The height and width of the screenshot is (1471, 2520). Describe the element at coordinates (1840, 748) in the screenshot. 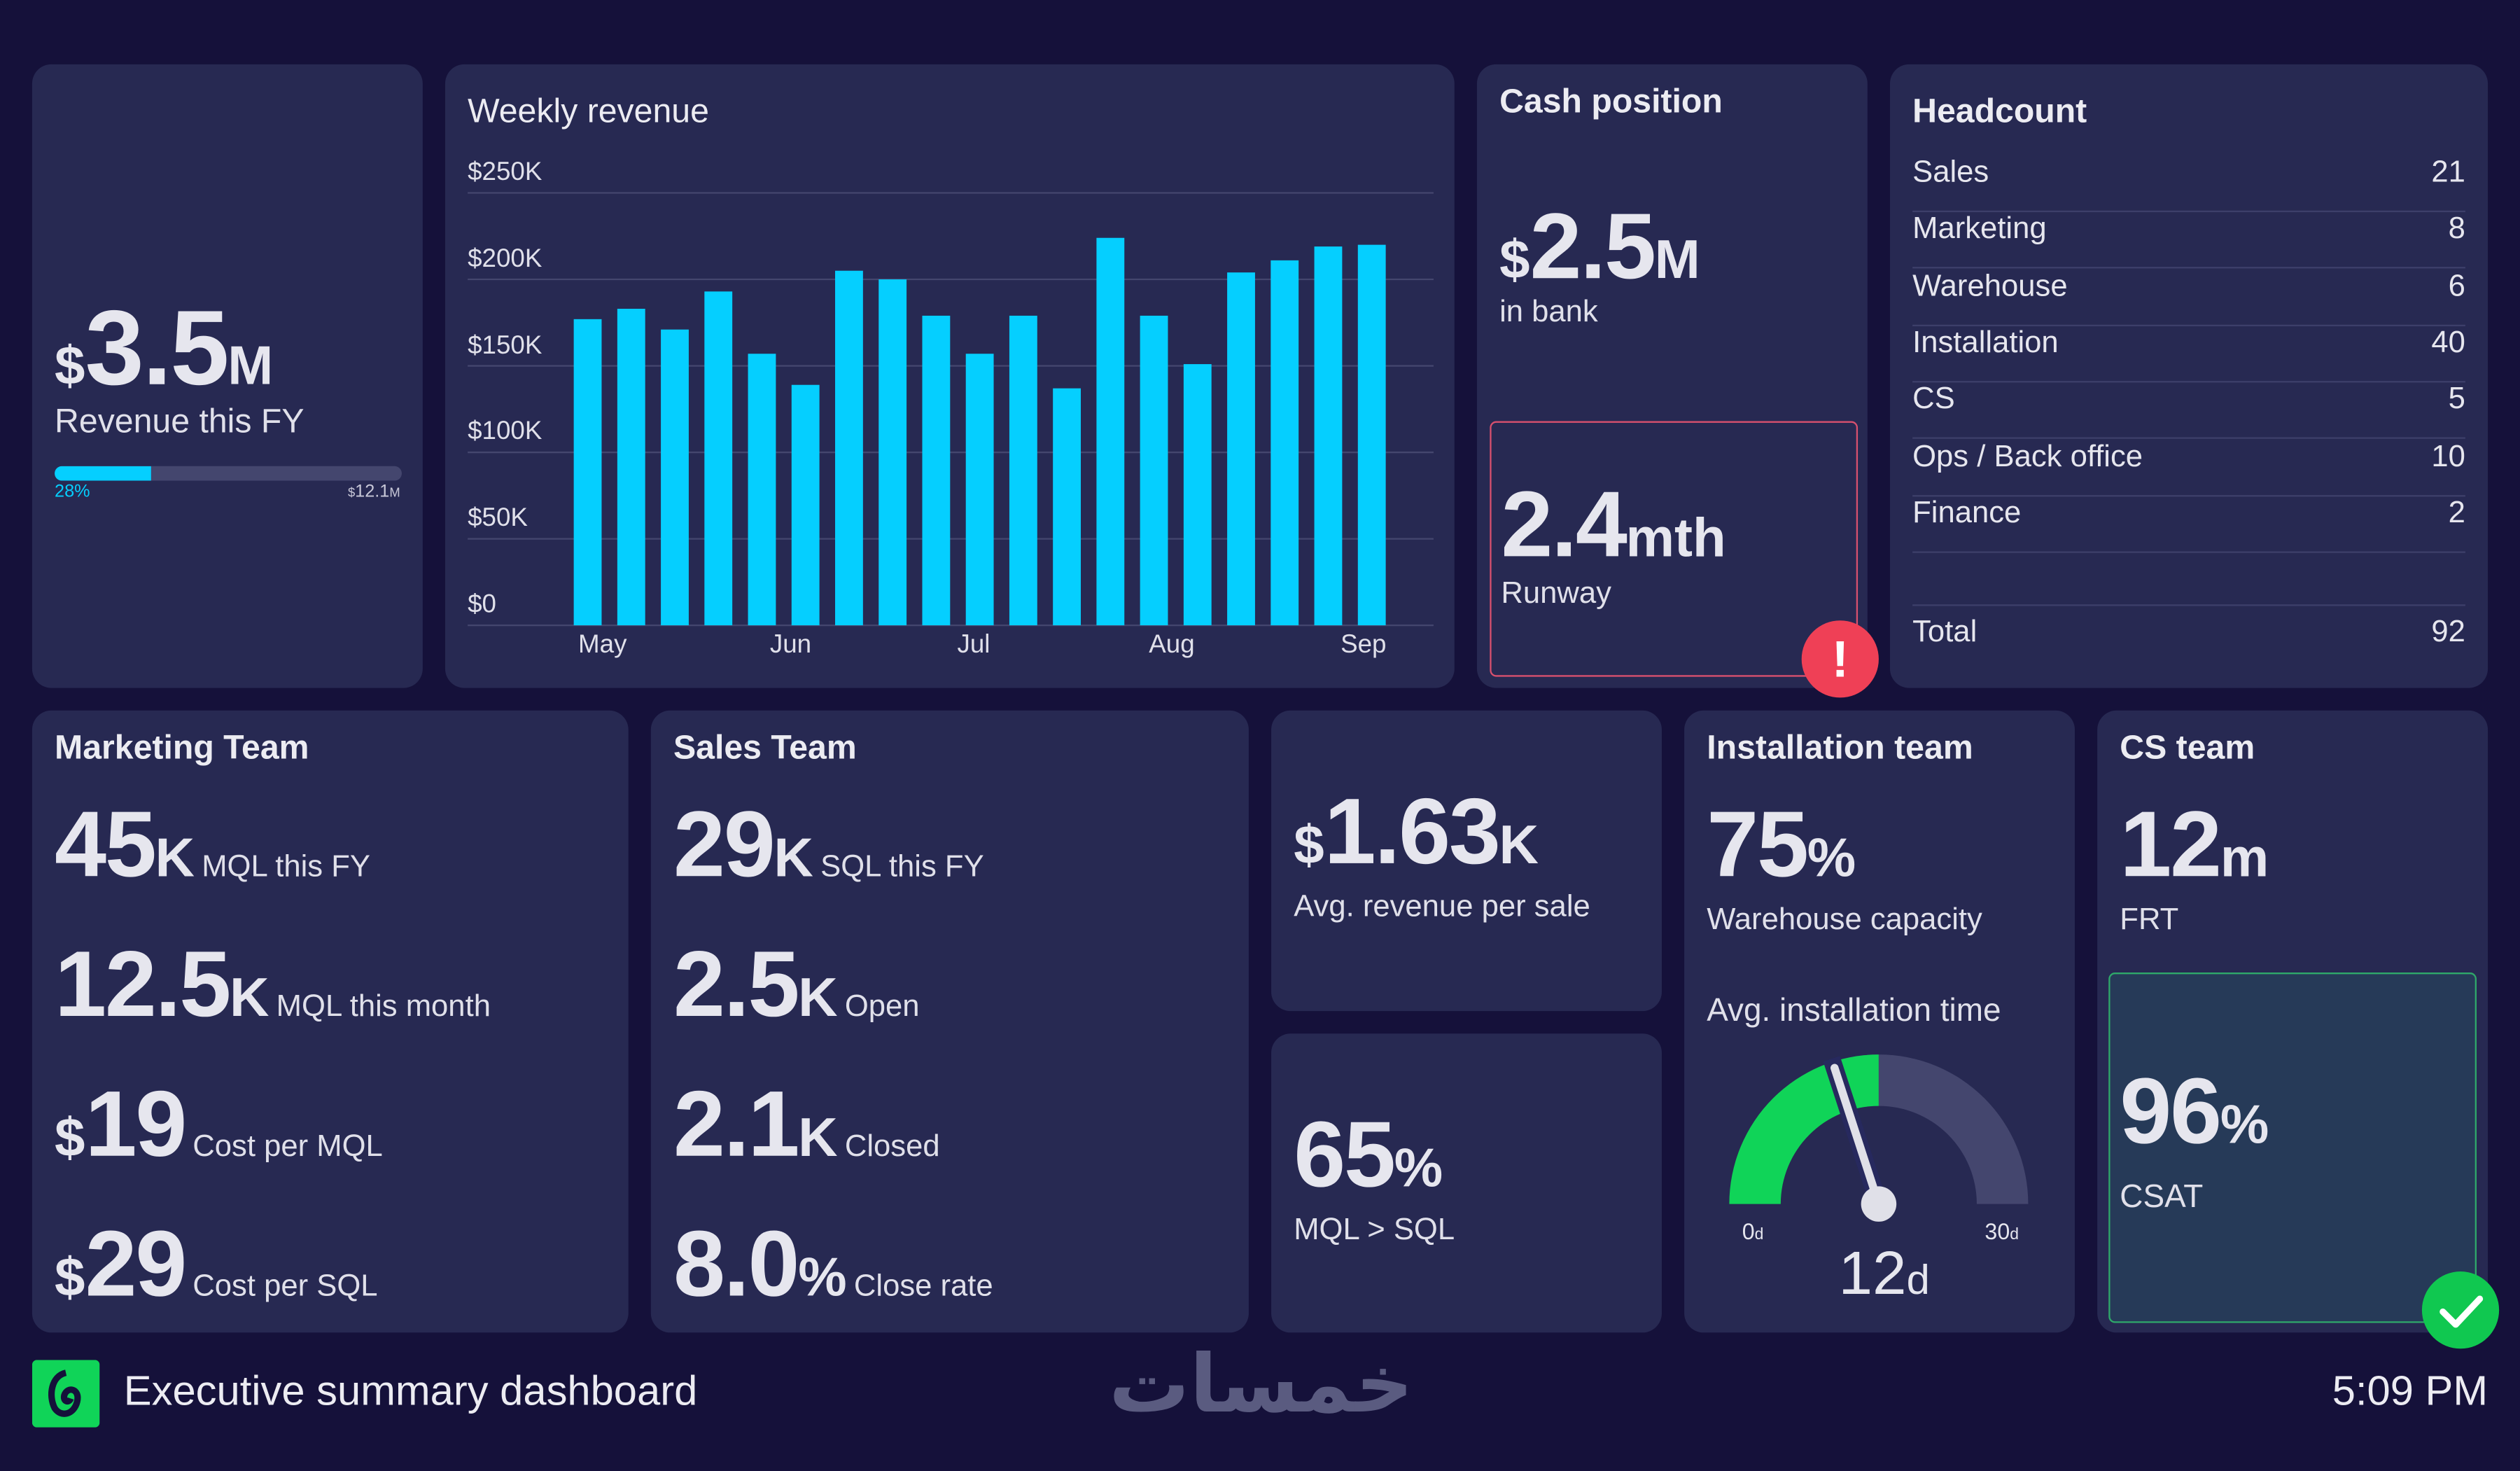

I see `card-title: Installation team` at that location.